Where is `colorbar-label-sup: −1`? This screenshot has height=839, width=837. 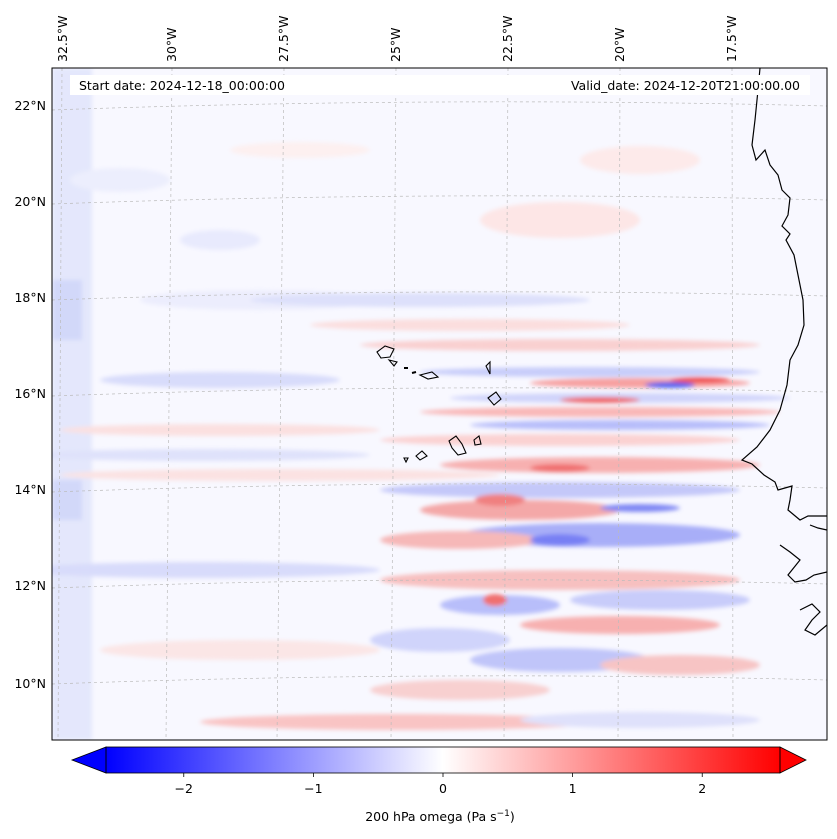 colorbar-label-sup: −1 is located at coordinates (503, 814).